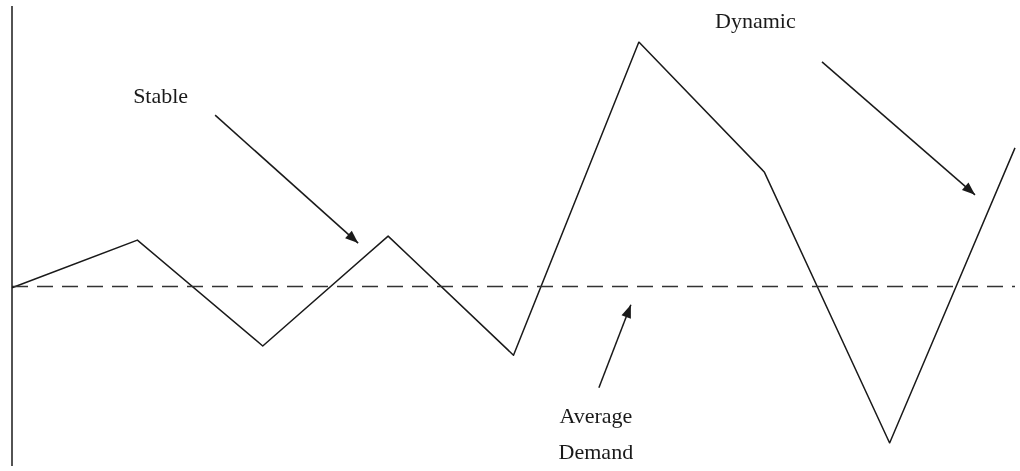 Image resolution: width=1020 pixels, height=471 pixels. What do you see at coordinates (755, 21) in the screenshot?
I see `text: Dynamic` at bounding box center [755, 21].